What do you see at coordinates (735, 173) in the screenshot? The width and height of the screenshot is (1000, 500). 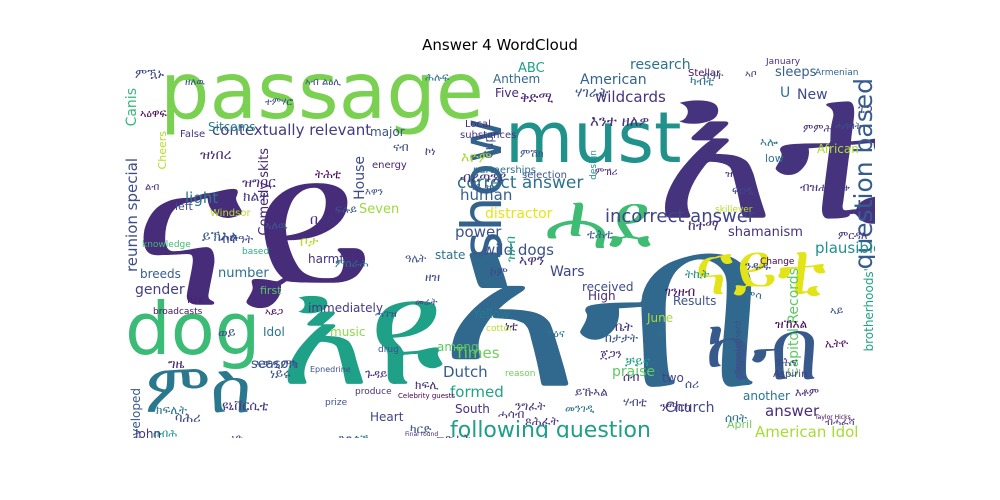 I see `cloud-word: ዝኾነ` at bounding box center [735, 173].